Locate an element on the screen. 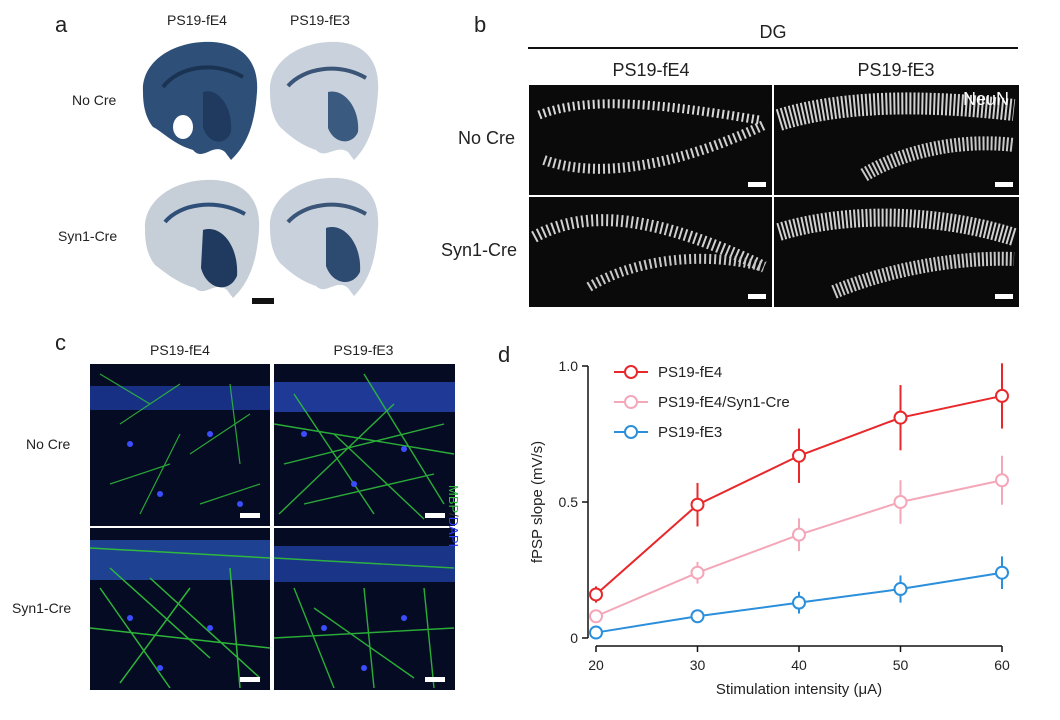 The image size is (1060, 720). mbp-dapi-image-fe4-nocre is located at coordinates (180, 445).